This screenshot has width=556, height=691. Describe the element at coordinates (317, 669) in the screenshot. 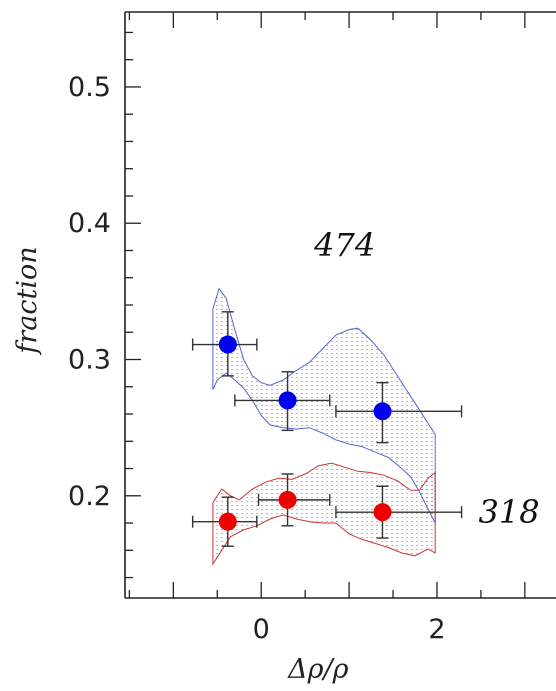

I see `x-axis-title: Δρ/ρ` at that location.